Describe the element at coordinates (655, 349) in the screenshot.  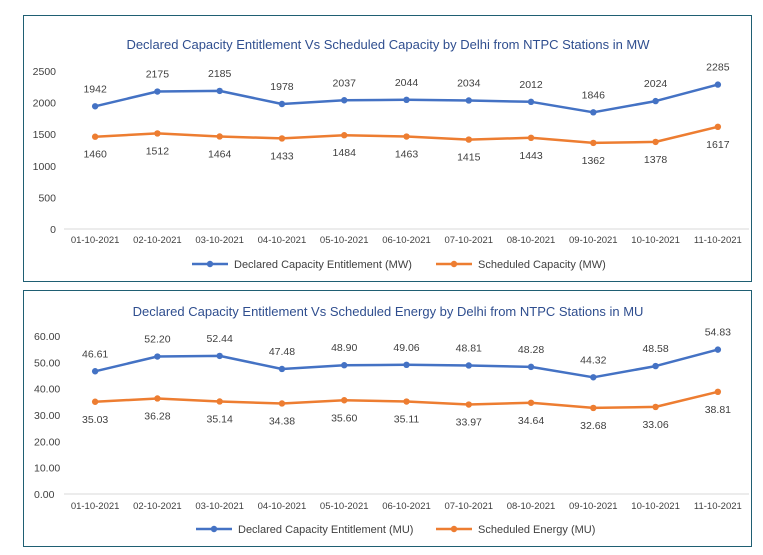
I see `data-label: 48.58` at that location.